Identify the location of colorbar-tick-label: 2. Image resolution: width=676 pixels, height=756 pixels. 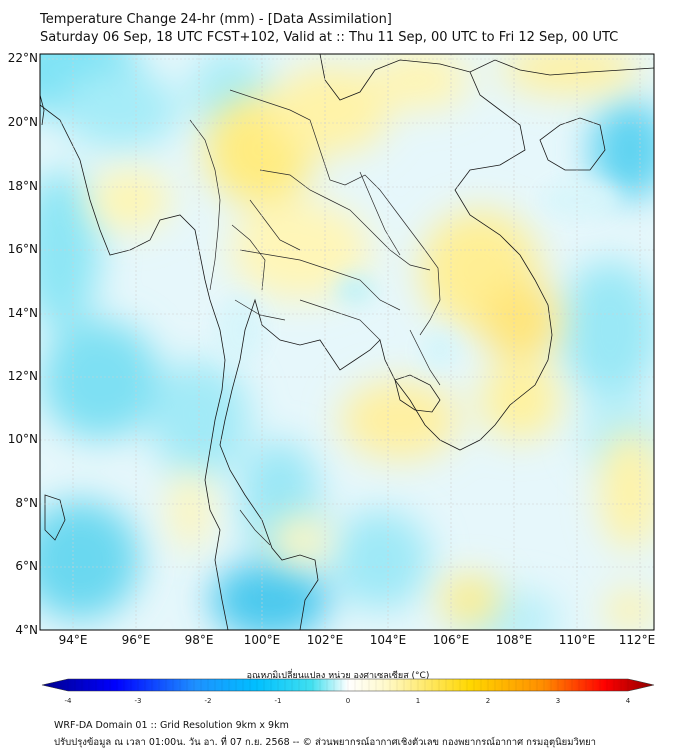
(488, 701).